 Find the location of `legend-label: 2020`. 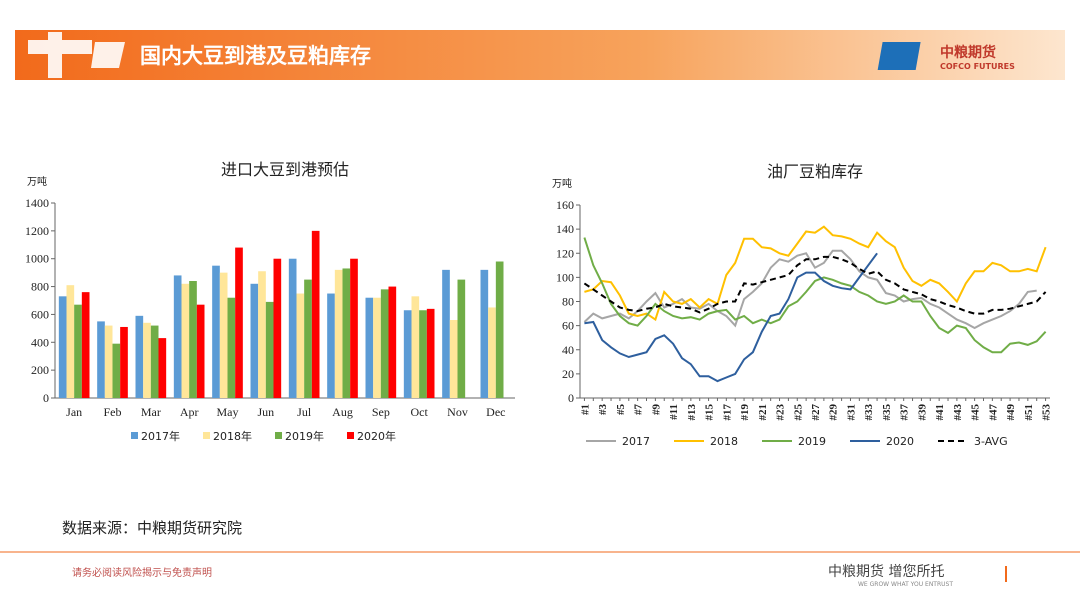

legend-label: 2020 is located at coordinates (900, 441).